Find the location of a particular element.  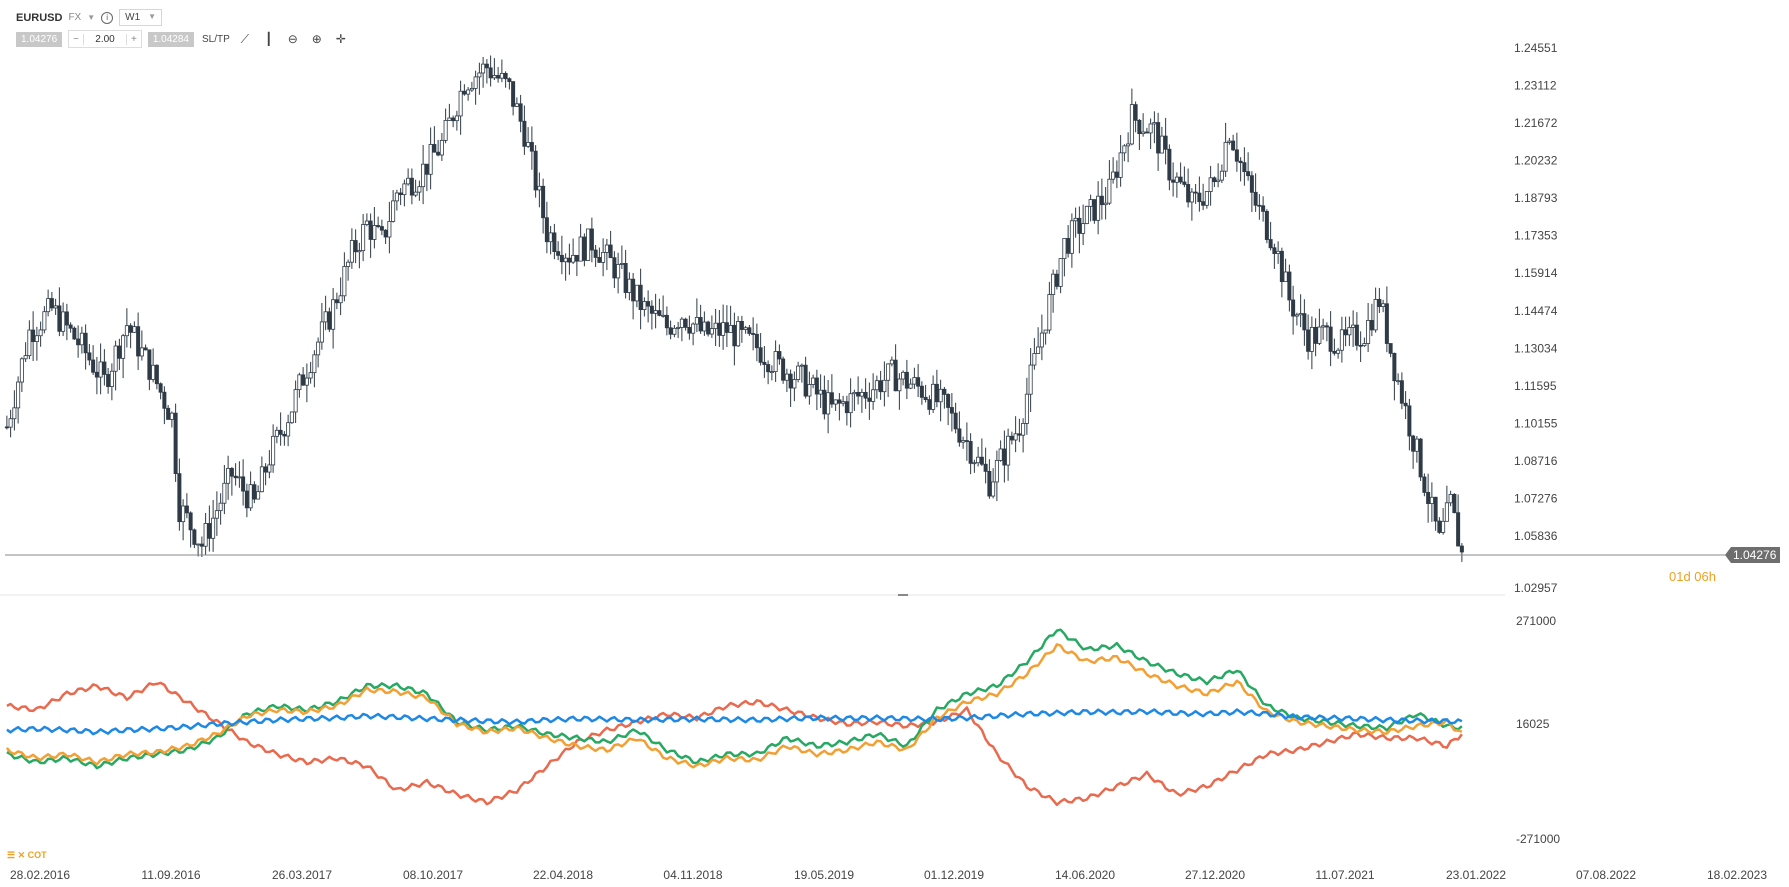

symbol-label: EURUSD is located at coordinates (39, 17).